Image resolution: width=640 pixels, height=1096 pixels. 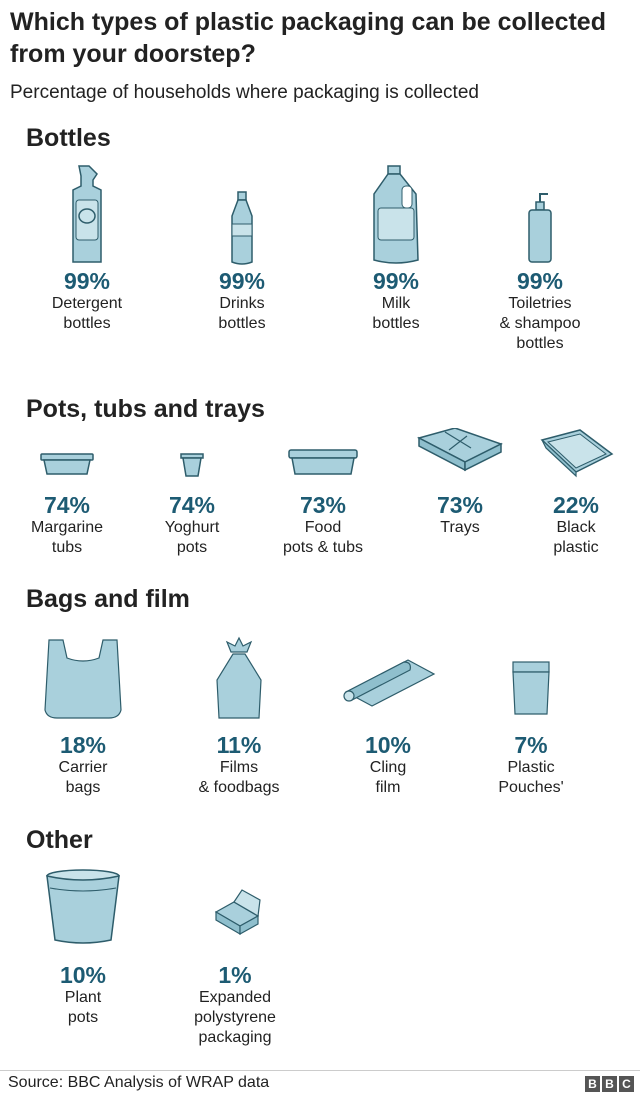 I want to click on item-expanded-polystyrene: 1% Expanded polystyrene packaging, so click(x=235, y=957).